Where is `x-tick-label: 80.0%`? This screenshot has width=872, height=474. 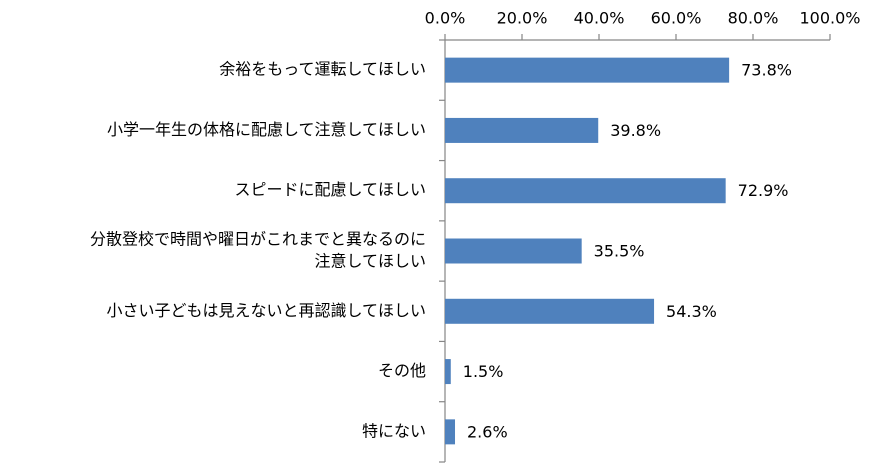
x-tick-label: 80.0% is located at coordinates (753, 18).